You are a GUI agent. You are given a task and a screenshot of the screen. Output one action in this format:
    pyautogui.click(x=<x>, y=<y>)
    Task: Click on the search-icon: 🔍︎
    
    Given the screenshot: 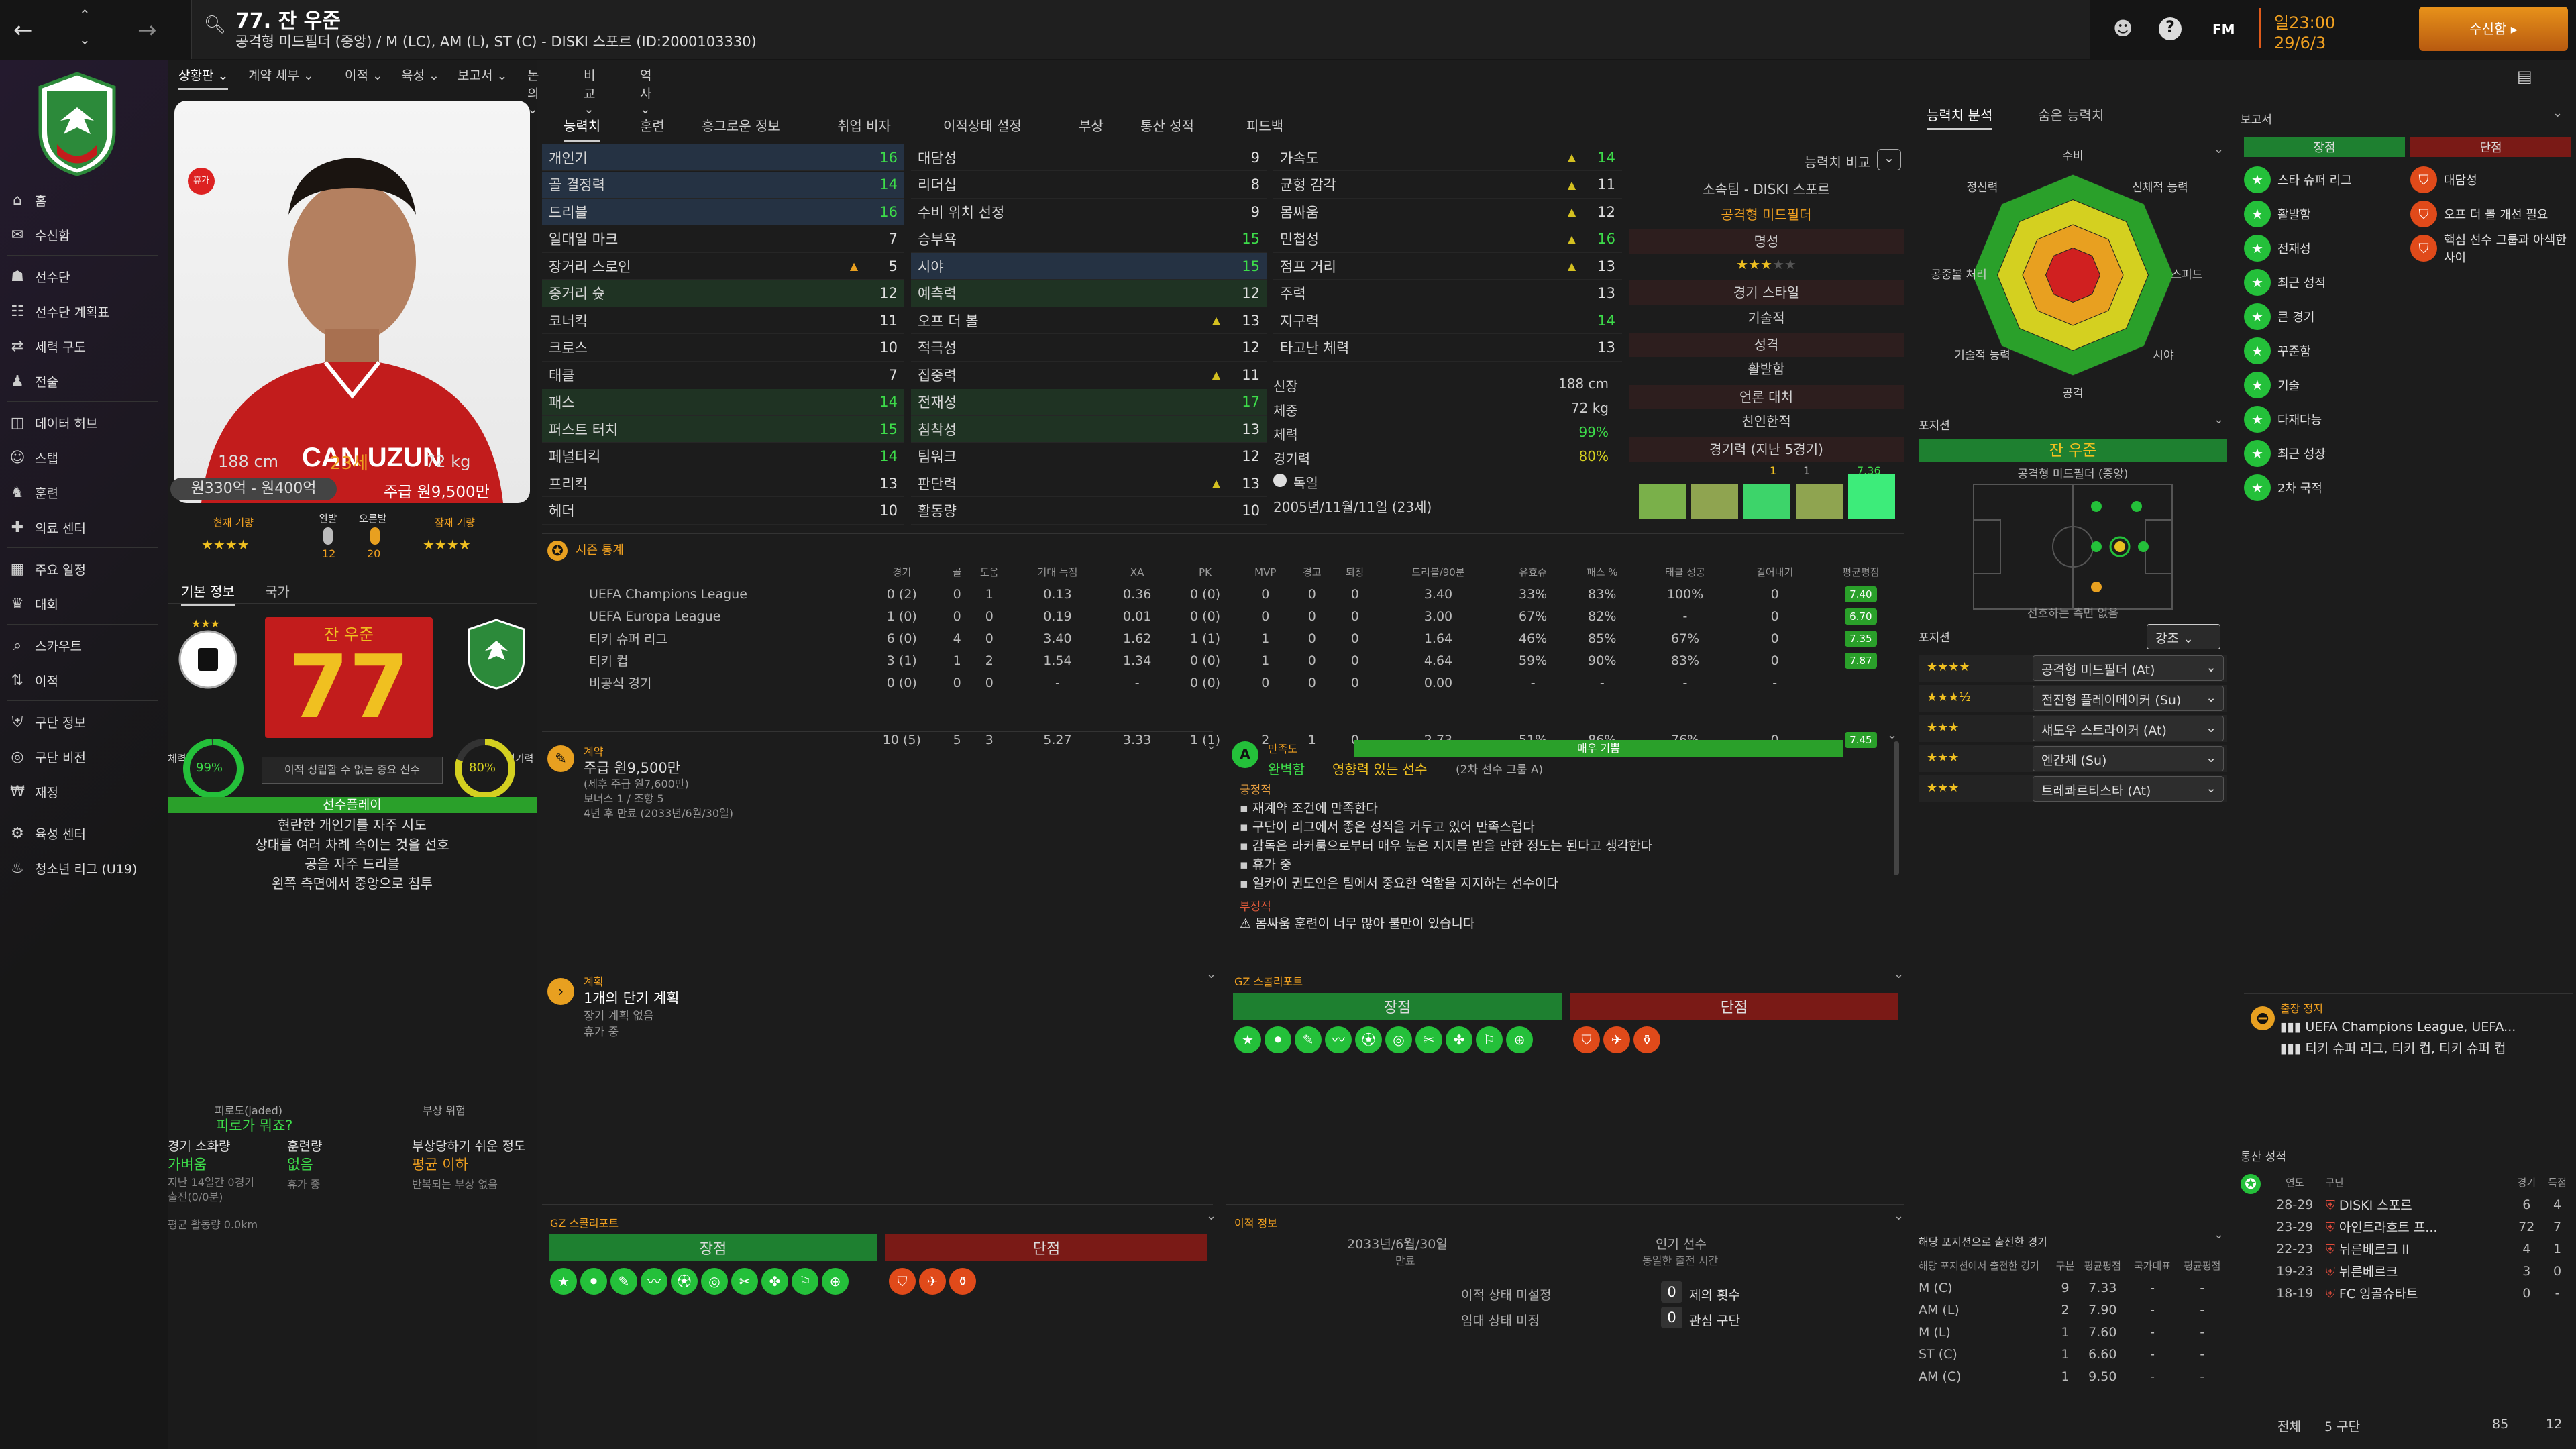 What is the action you would take?
    pyautogui.click(x=215, y=25)
    